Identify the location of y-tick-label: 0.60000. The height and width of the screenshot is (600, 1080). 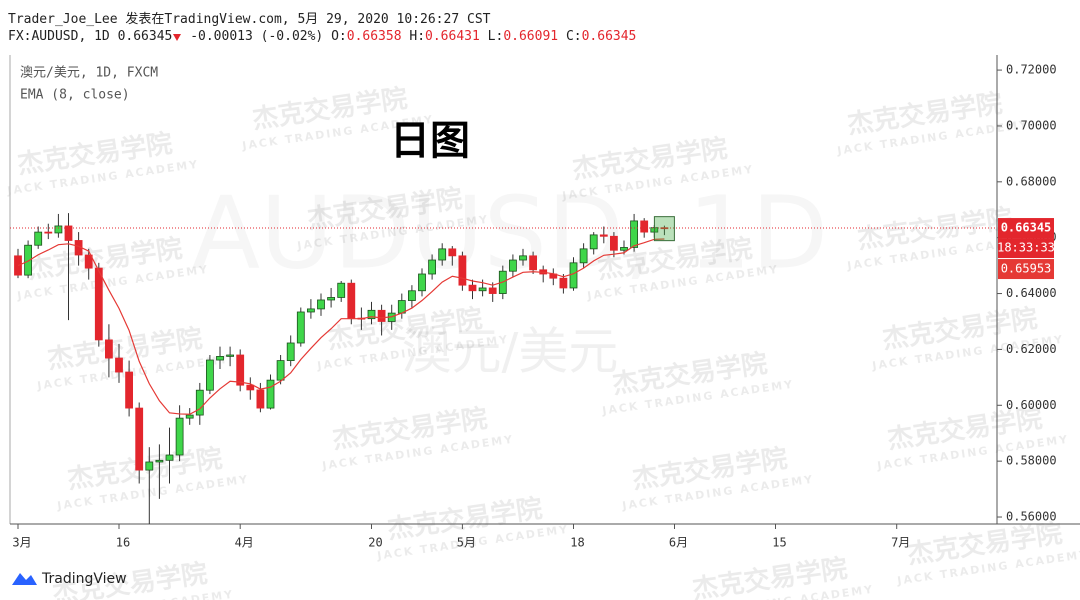
(1031, 405).